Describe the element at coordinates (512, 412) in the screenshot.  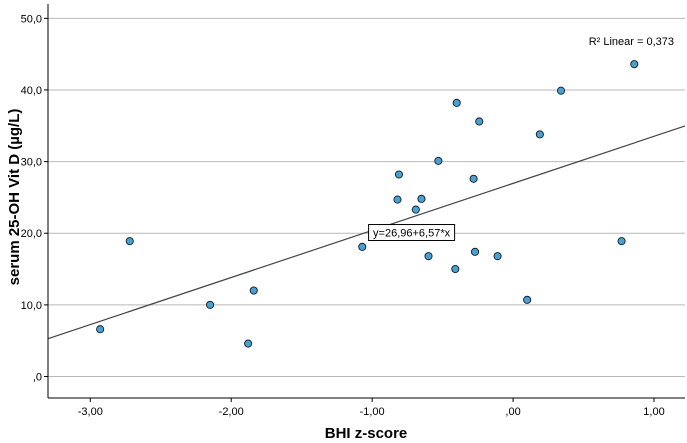
I see `x-tick-label: ,00` at that location.